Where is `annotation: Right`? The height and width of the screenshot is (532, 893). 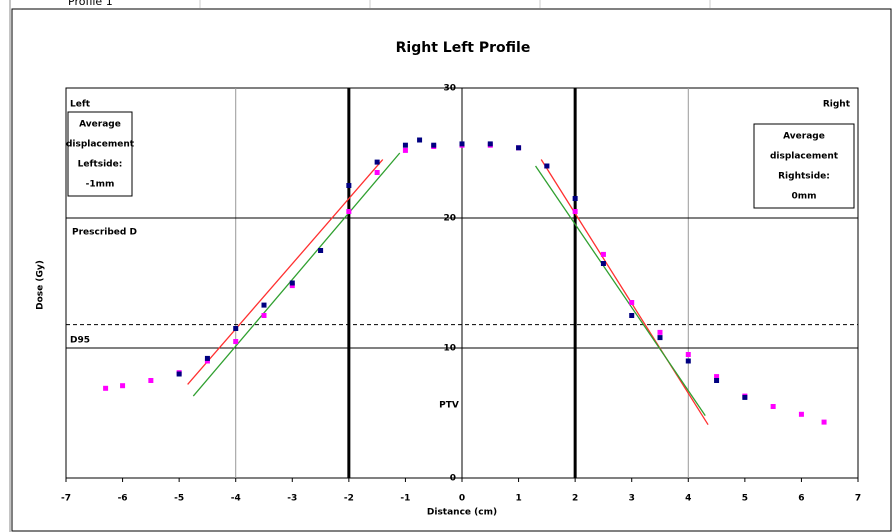
annotation: Right is located at coordinates (837, 105).